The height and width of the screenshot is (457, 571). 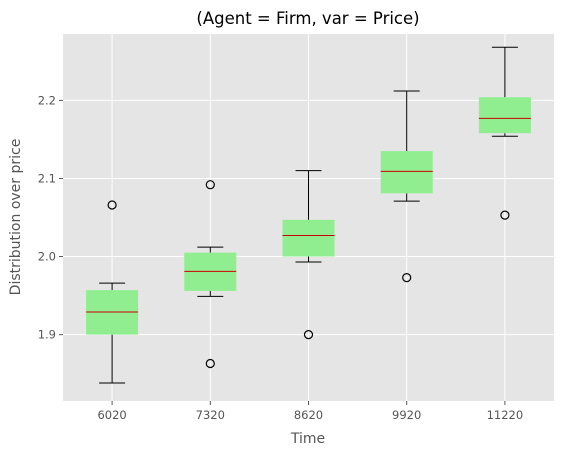 I want to click on y-axis-ticks: 1.9 2.0 2.1 2.2, so click(x=50, y=217).